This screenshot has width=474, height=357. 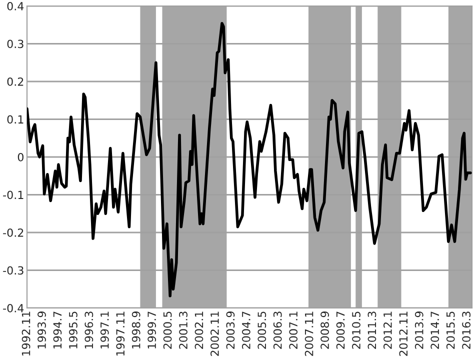 I want to click on y-tick-label: -0.2, so click(x=13, y=232).